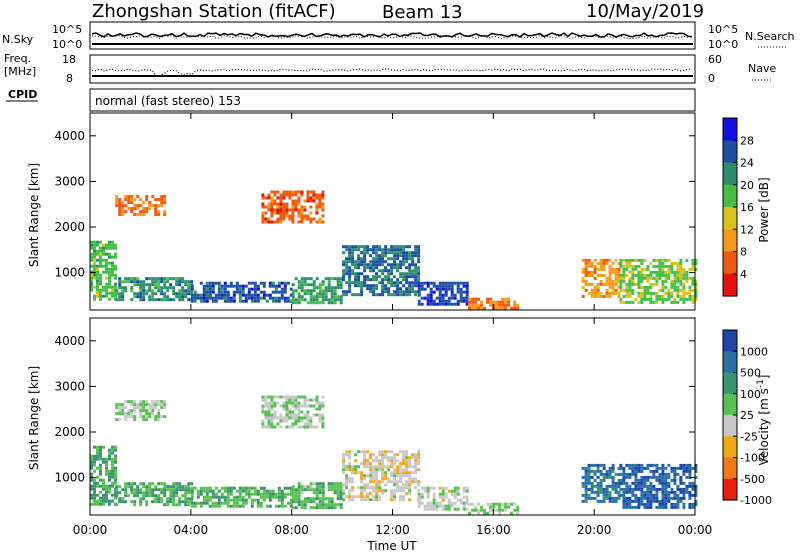 The image size is (800, 554). I want to click on y-tick-label: 4000, so click(69, 341).